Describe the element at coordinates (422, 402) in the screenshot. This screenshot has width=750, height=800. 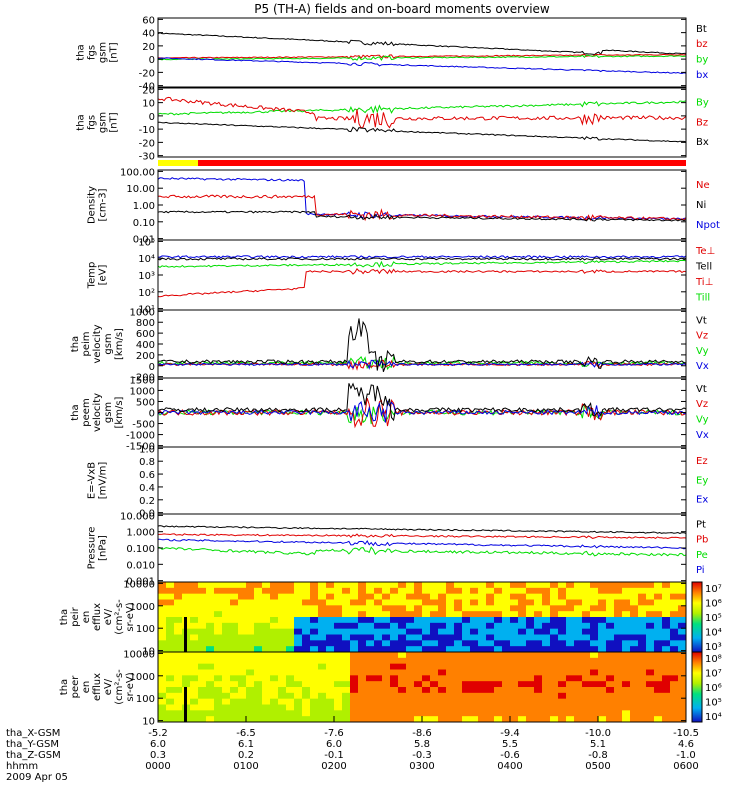
I see `p6-trace` at that location.